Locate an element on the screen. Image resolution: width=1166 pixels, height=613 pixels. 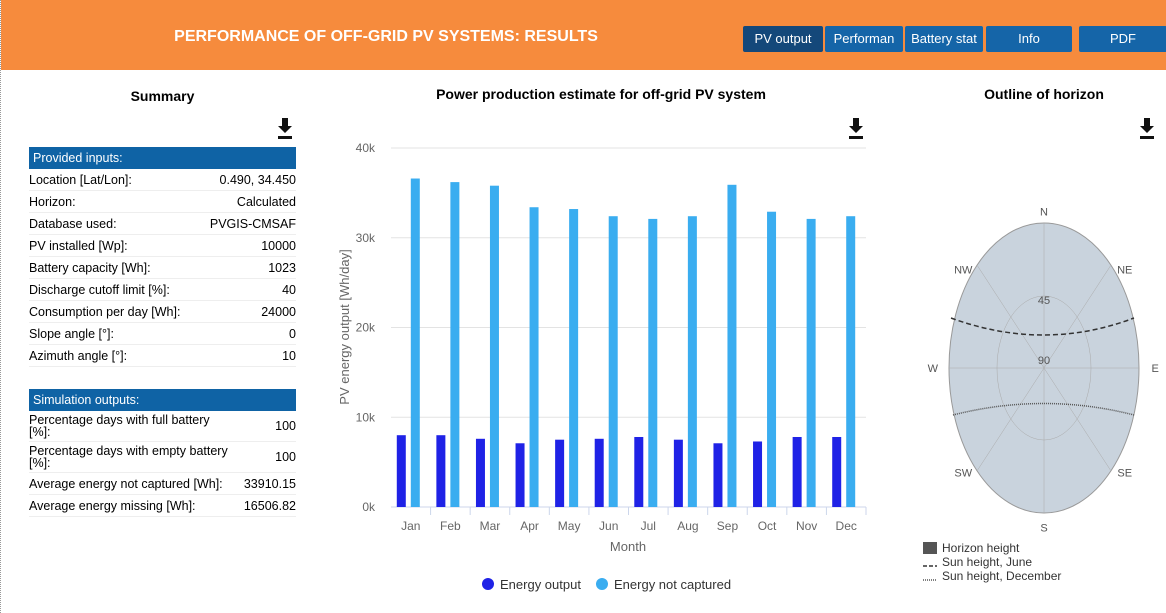
x-tick-label: Jan is located at coordinates (410, 526).